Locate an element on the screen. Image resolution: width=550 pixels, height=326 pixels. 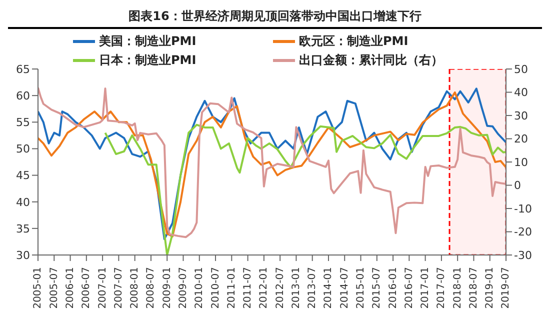
y2-tick-label: -20 is located at coordinates (523, 232).